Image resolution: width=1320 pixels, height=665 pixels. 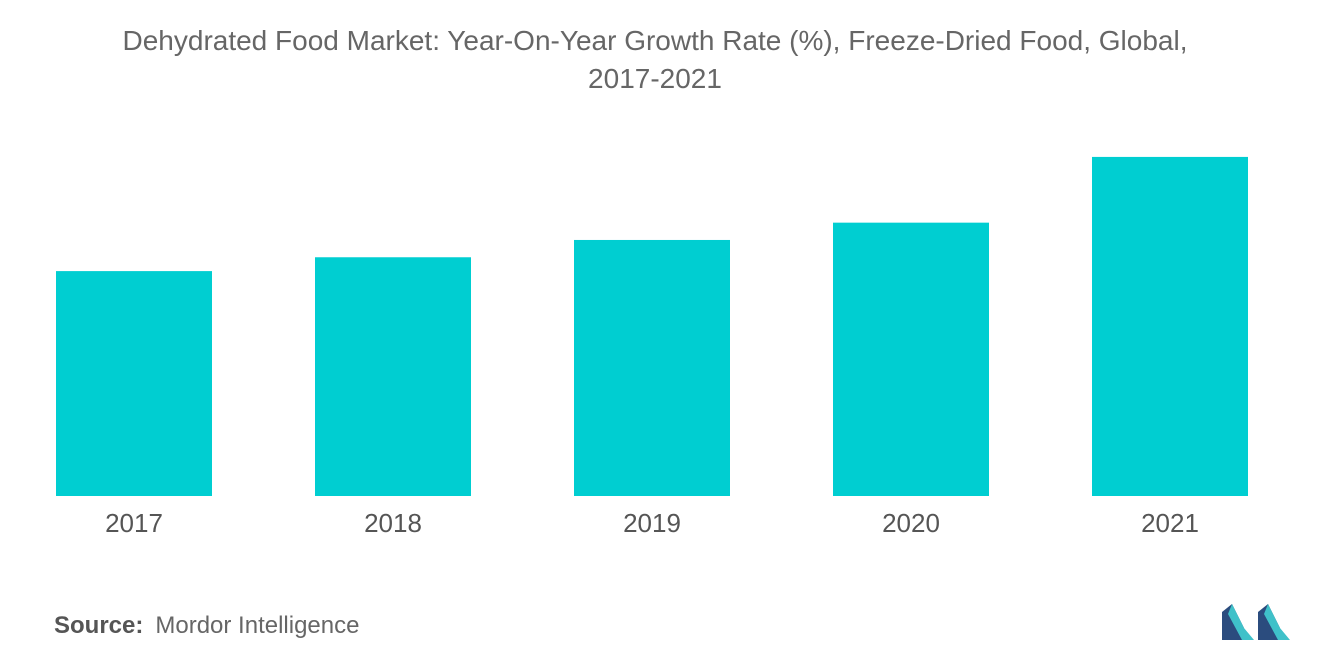 I want to click on bar-2018, so click(x=393, y=376).